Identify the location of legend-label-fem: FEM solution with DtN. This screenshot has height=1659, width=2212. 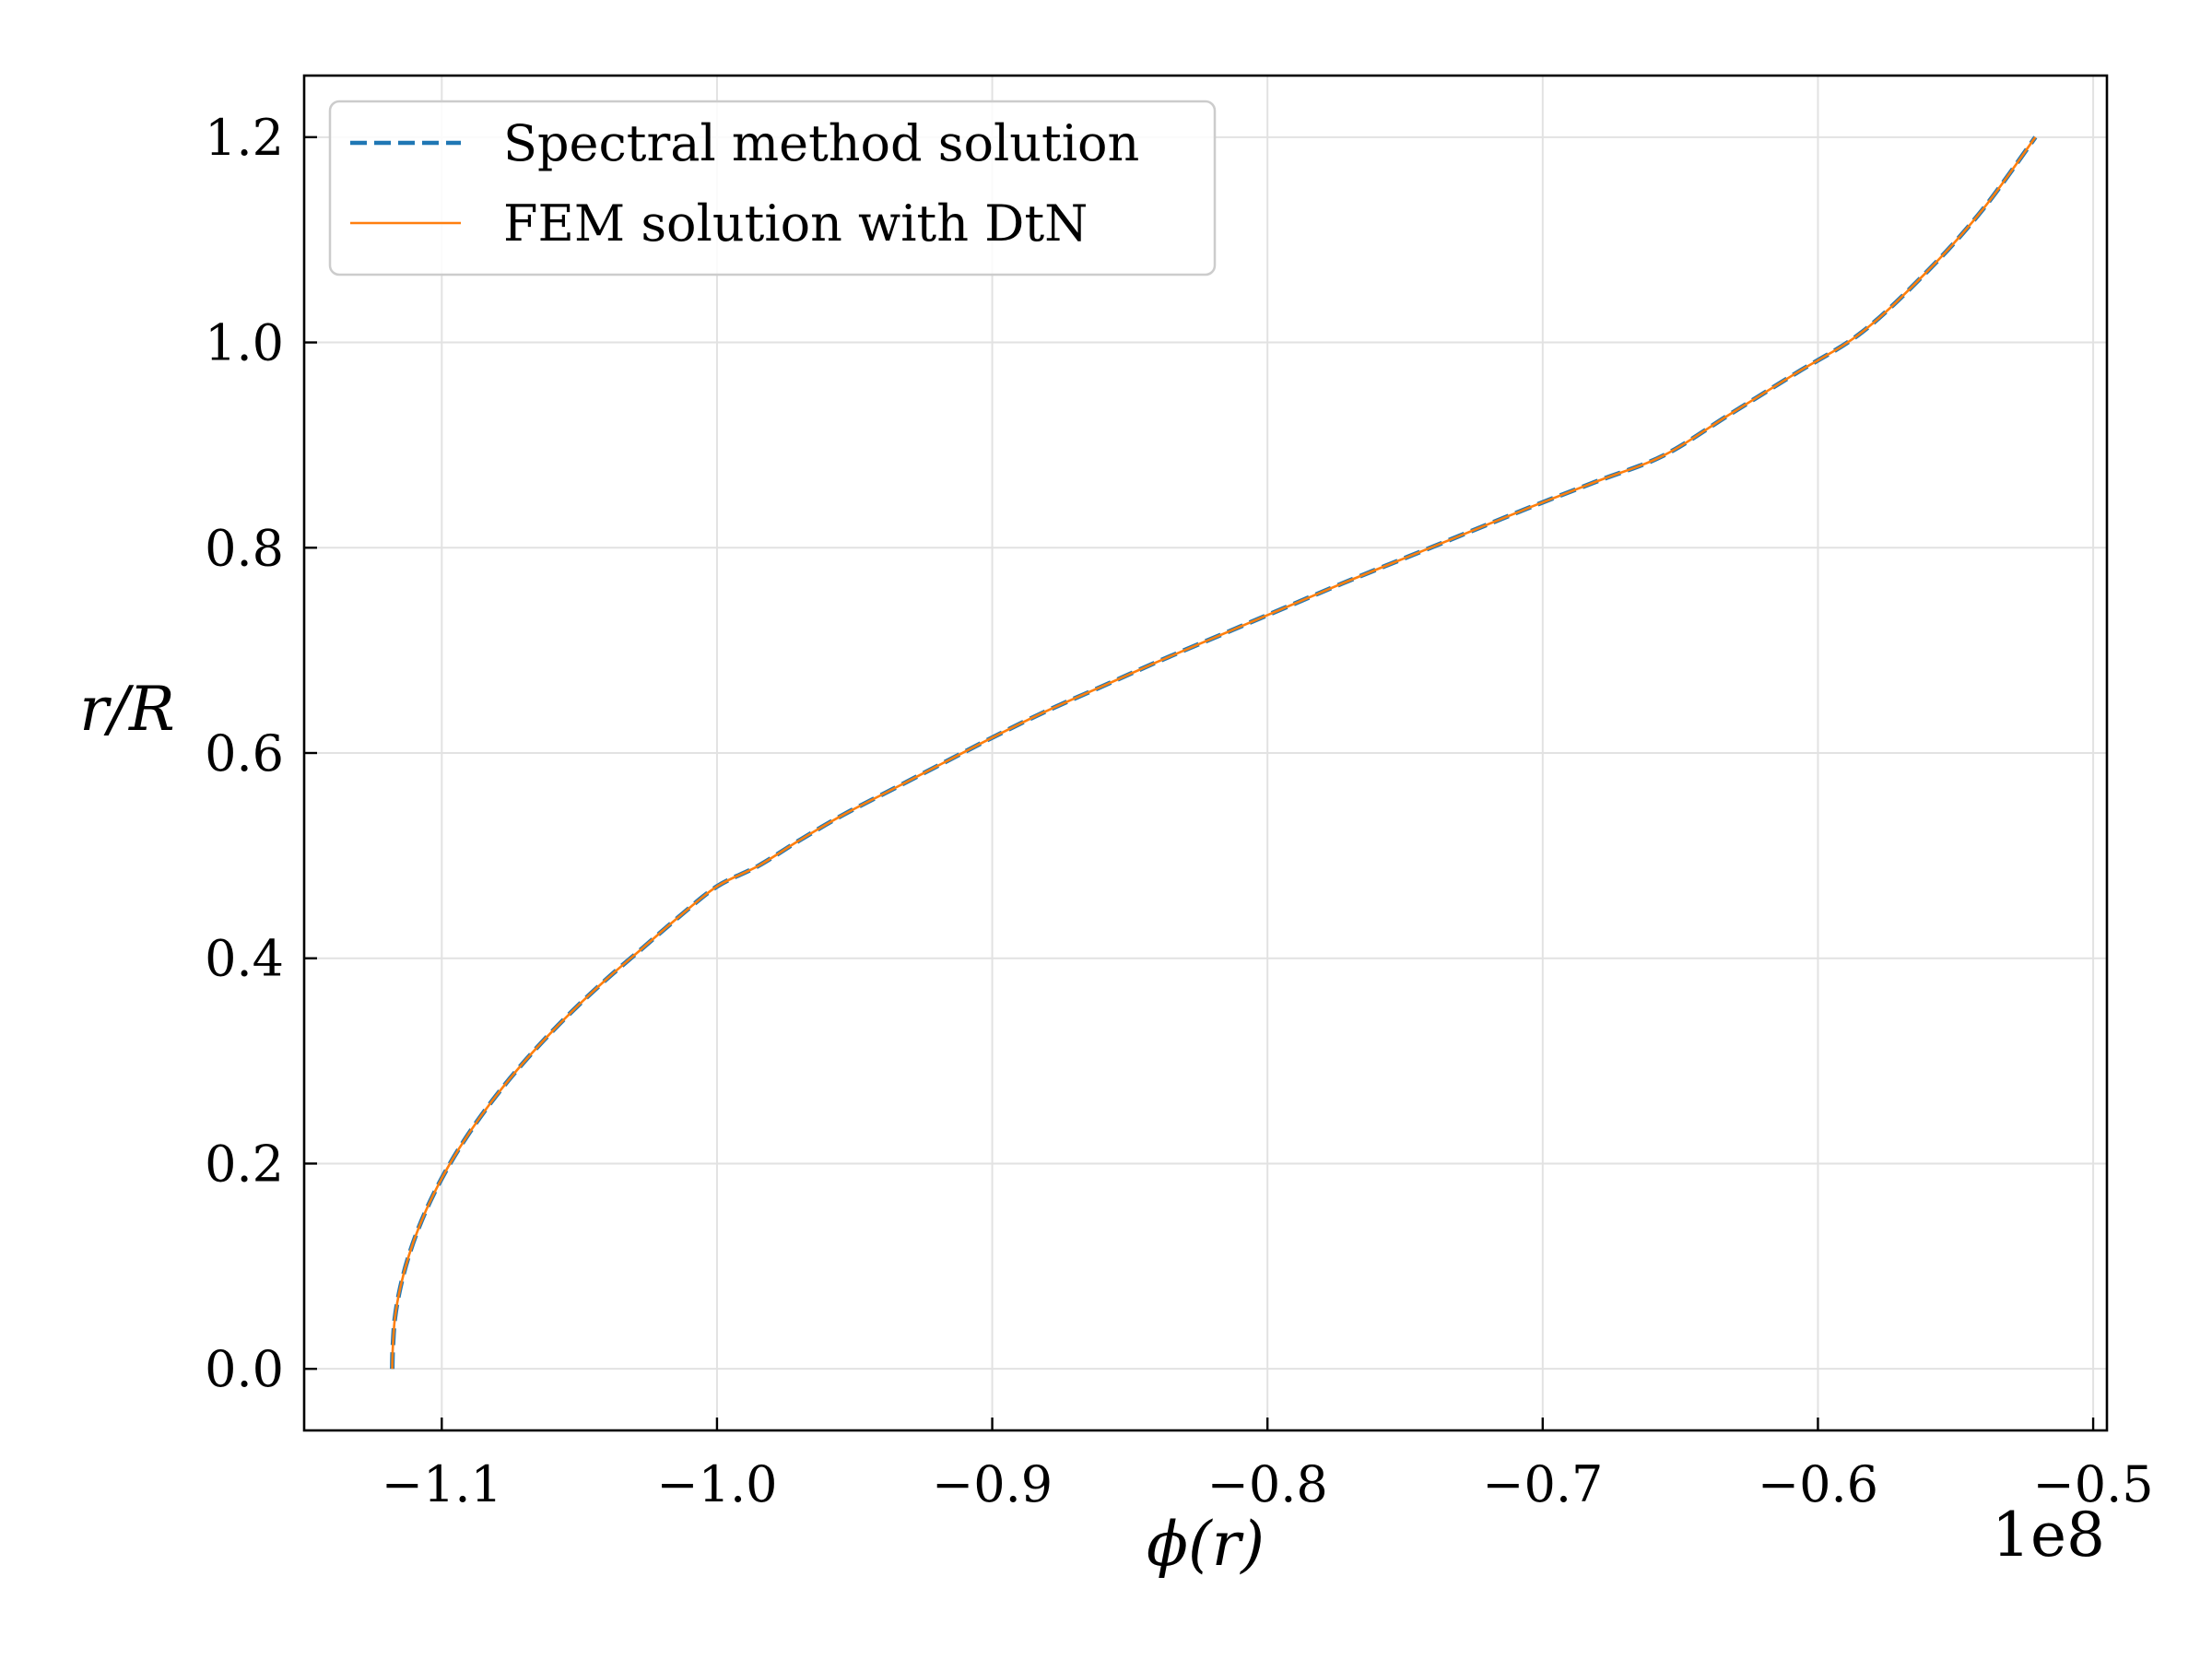
(795, 223).